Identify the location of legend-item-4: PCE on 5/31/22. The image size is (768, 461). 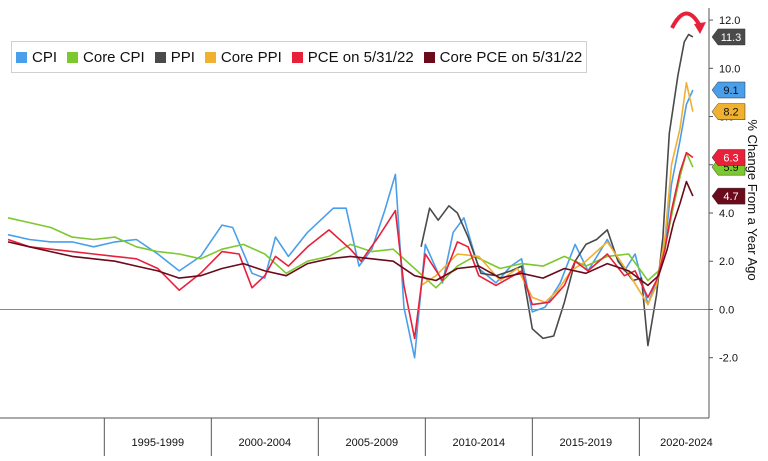
(352, 57).